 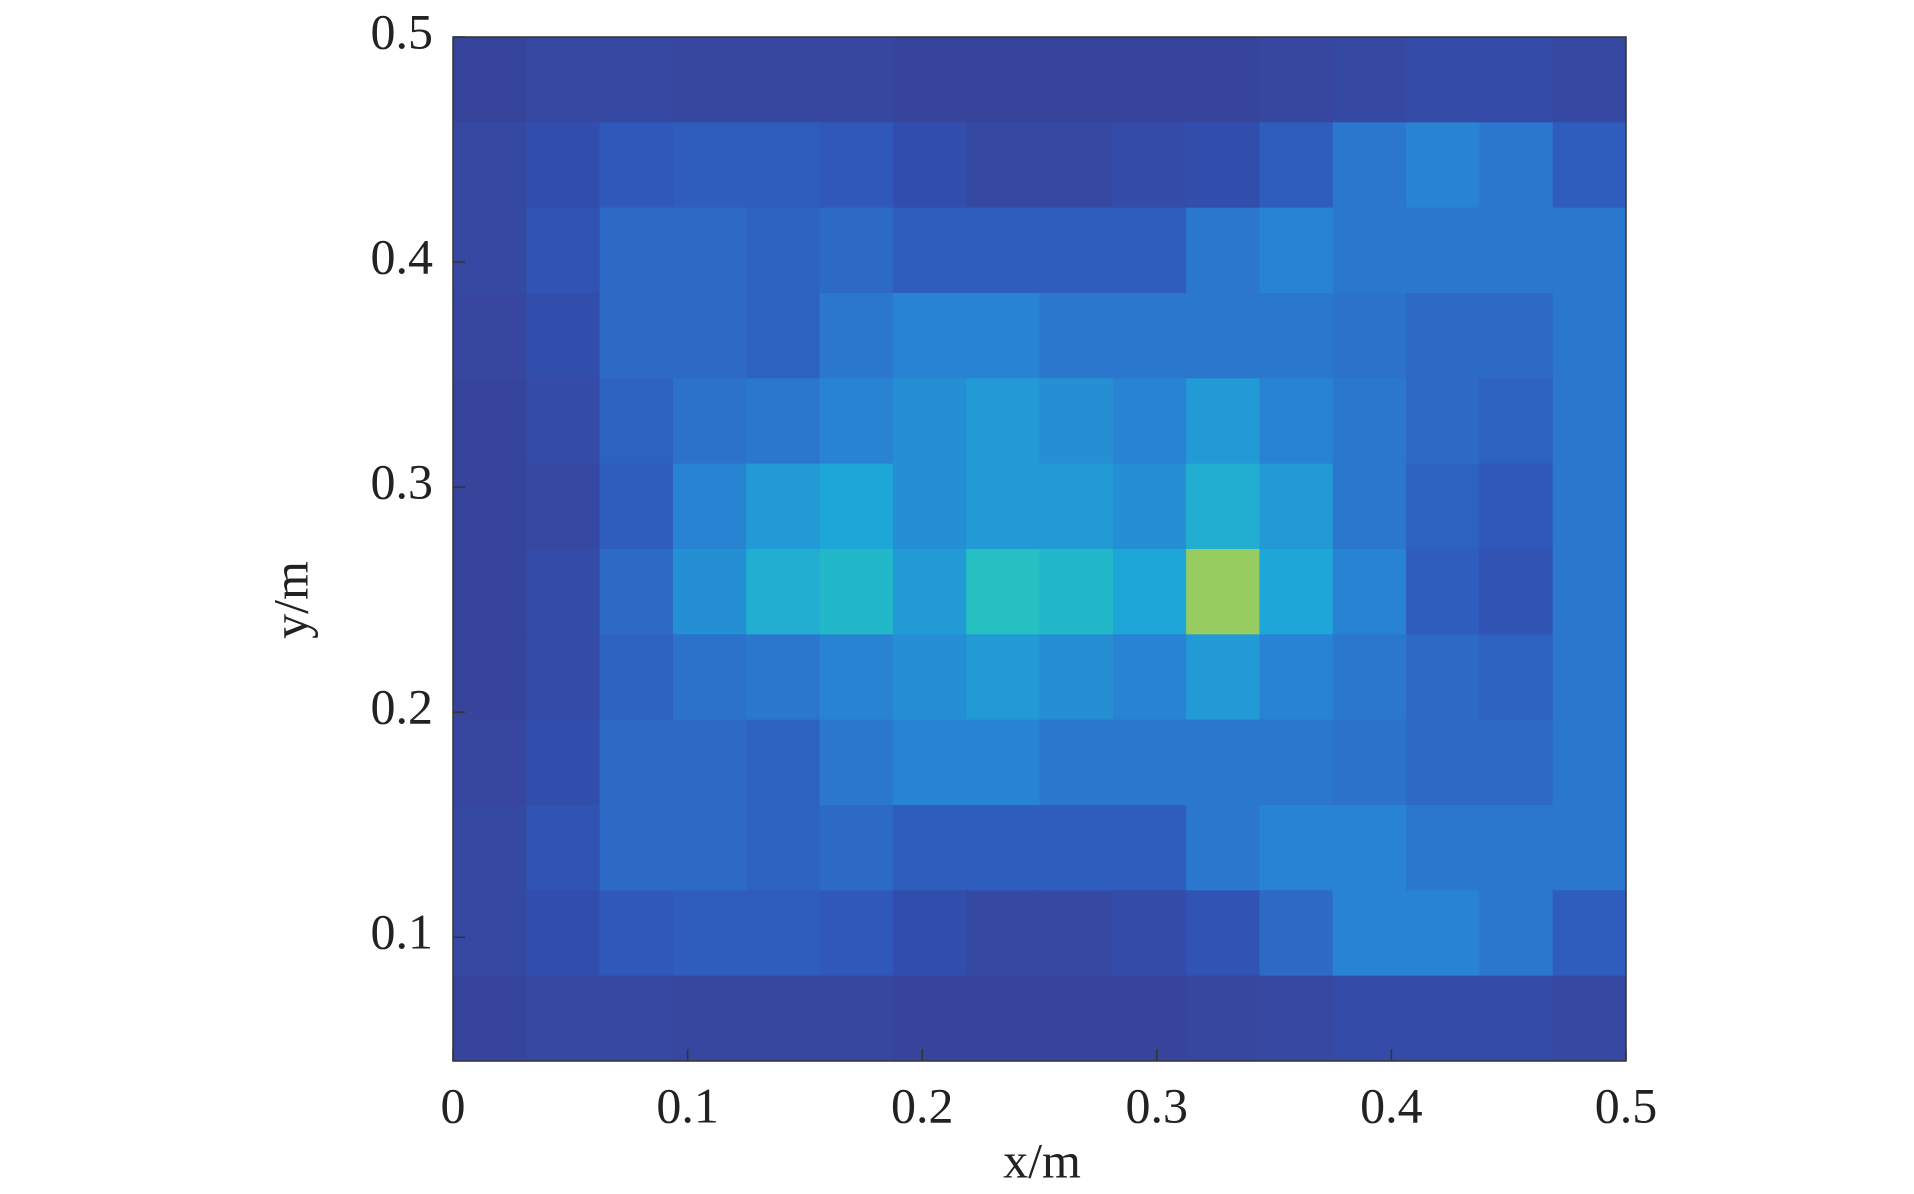 What do you see at coordinates (687, 1105) in the screenshot?
I see `x-tick-label: 0.1` at bounding box center [687, 1105].